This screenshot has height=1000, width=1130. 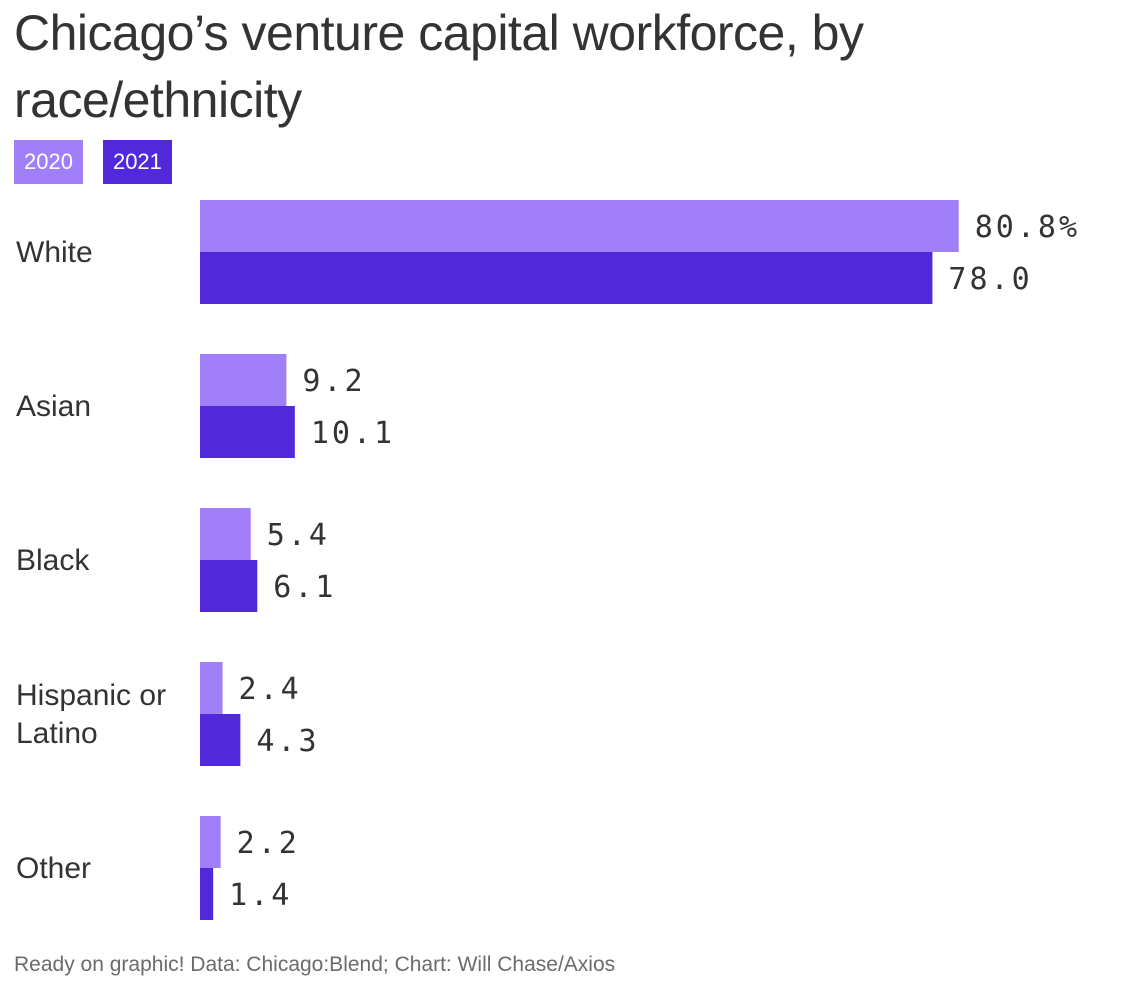 What do you see at coordinates (158, 868) in the screenshot?
I see `bar-group: Other 2.2 1.4` at bounding box center [158, 868].